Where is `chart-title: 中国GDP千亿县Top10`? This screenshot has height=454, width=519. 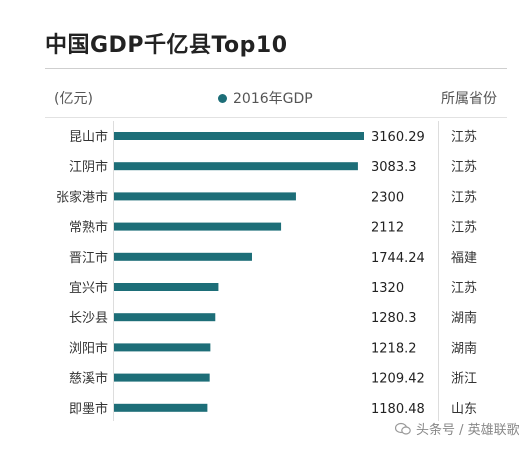 chart-title: 中国GDP千亿县Top10 is located at coordinates (166, 45).